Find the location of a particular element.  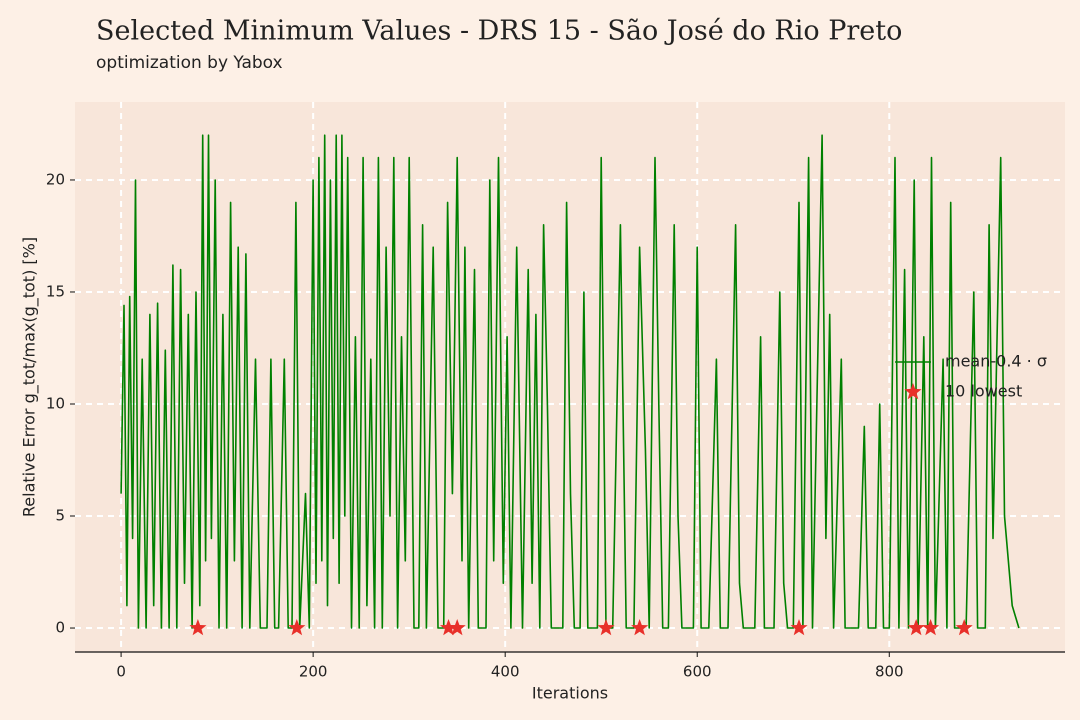

x-tick-label: 0 is located at coordinates (121, 672).